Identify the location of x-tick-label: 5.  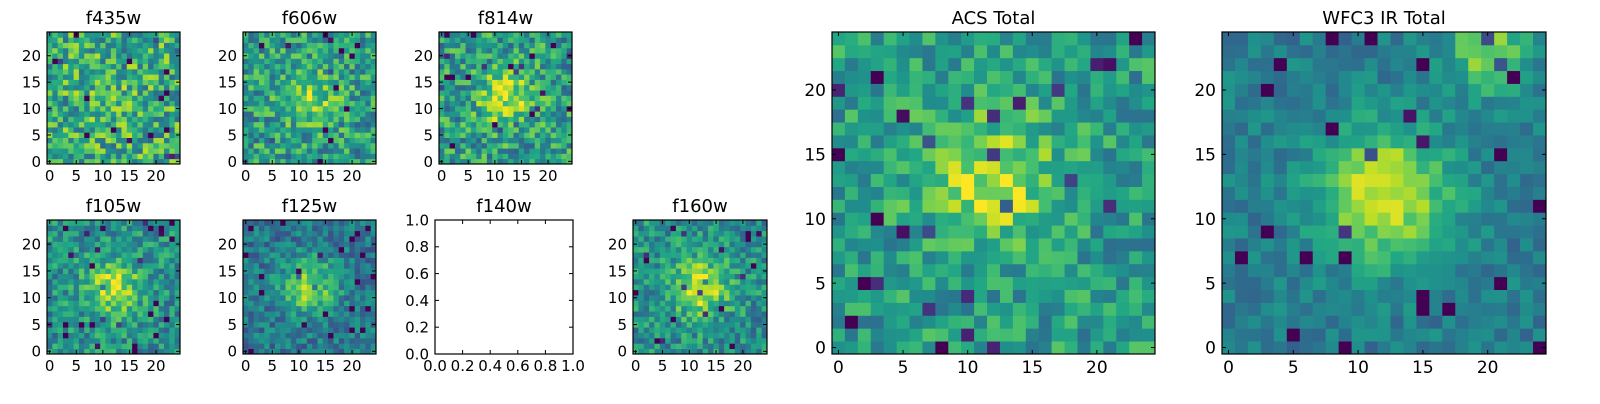
(272, 366).